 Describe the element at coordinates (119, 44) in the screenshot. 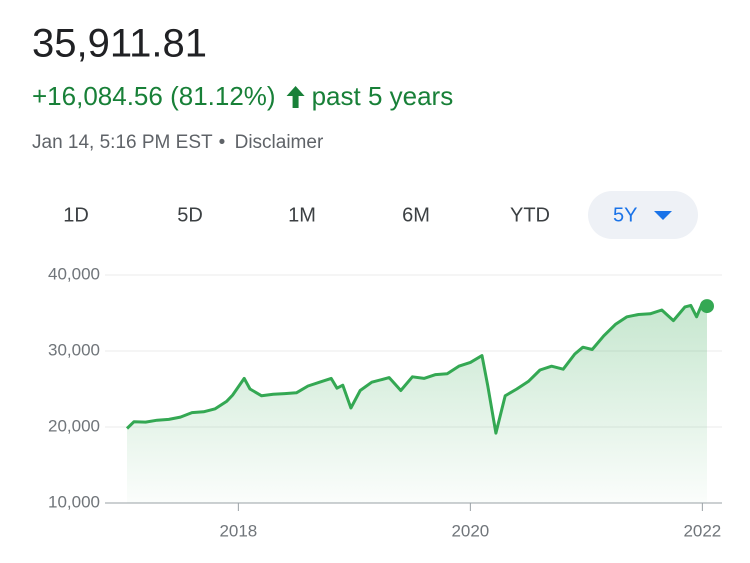

I see `price: 35,911.81` at that location.